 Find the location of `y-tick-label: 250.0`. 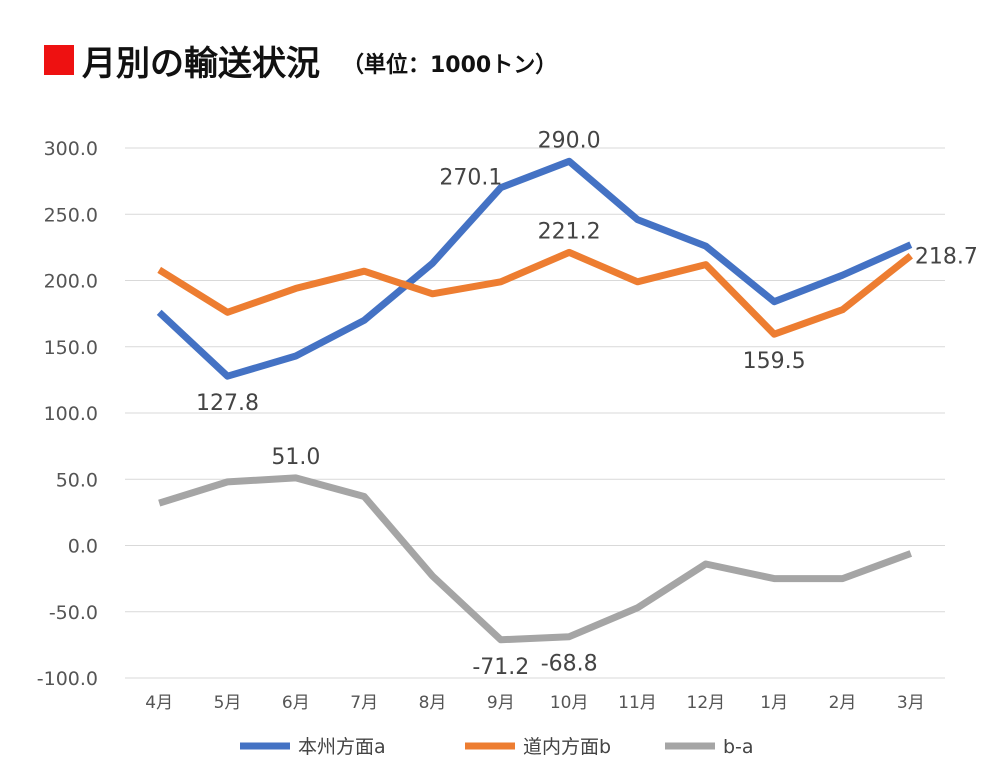

y-tick-label: 250.0 is located at coordinates (71, 215).